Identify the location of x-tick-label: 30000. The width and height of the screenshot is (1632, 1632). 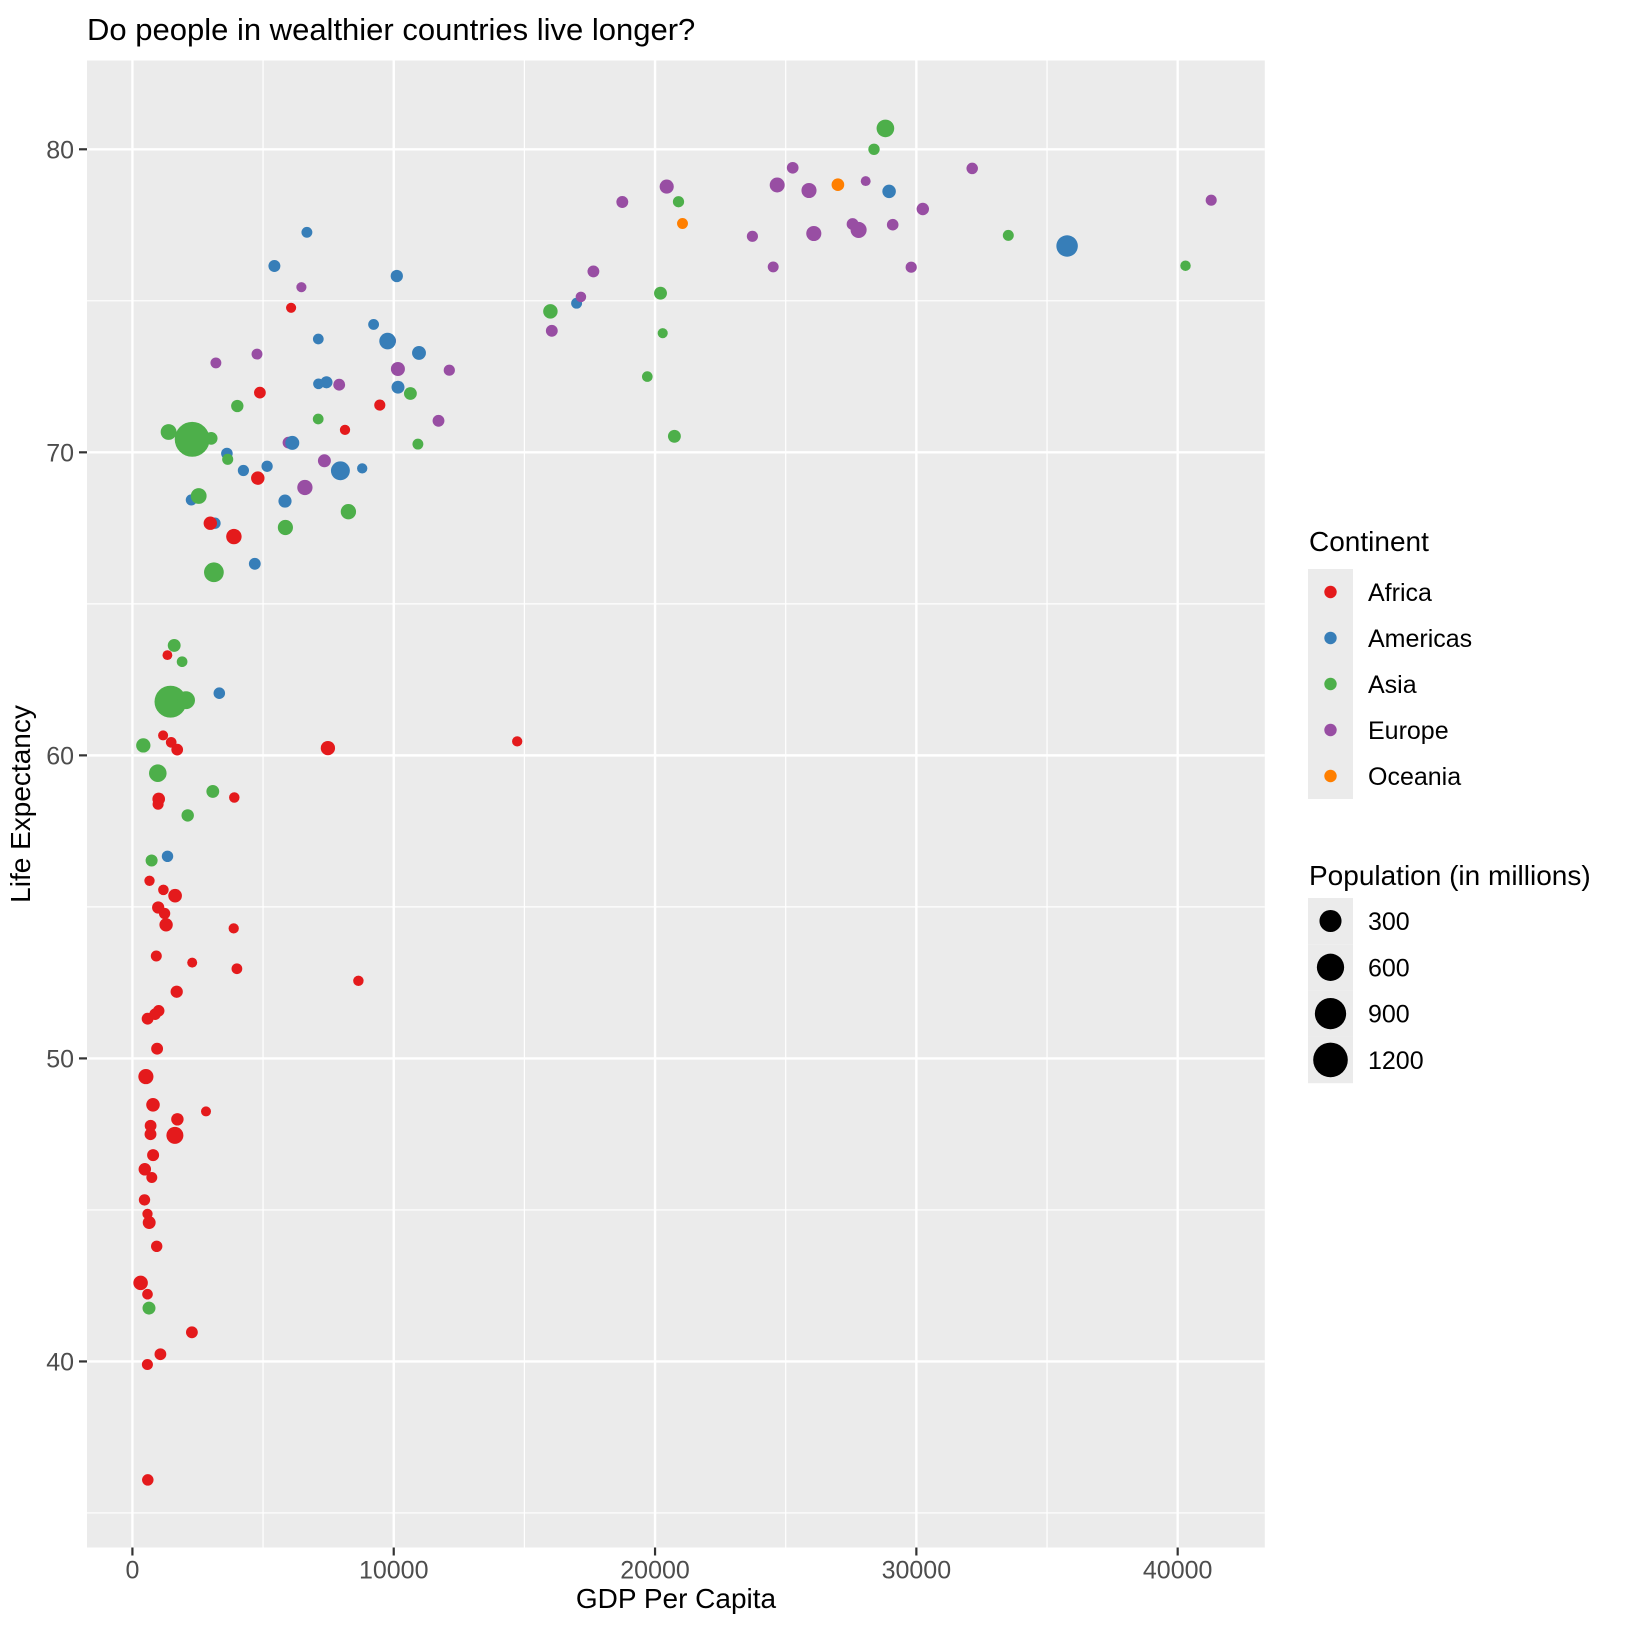
(917, 1571).